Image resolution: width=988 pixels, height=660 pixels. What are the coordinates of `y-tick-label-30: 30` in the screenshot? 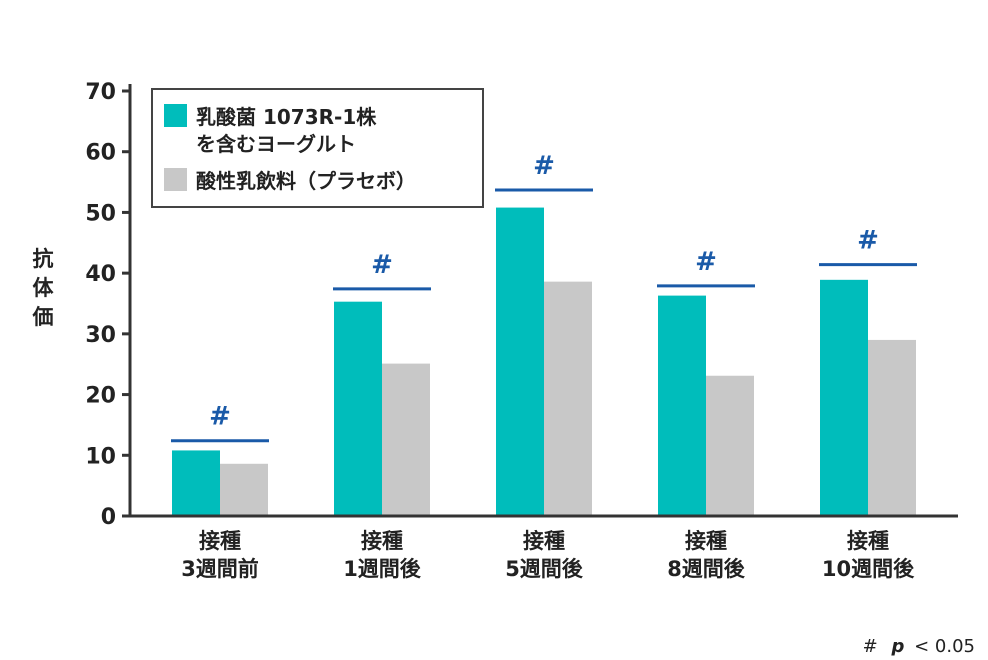 It's located at (100, 335).